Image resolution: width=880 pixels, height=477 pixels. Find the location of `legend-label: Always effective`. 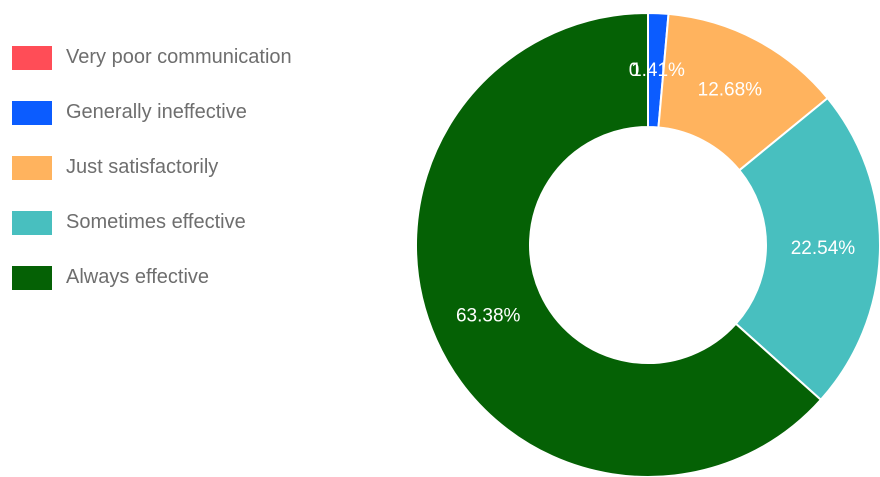

legend-label: Always effective is located at coordinates (138, 277).